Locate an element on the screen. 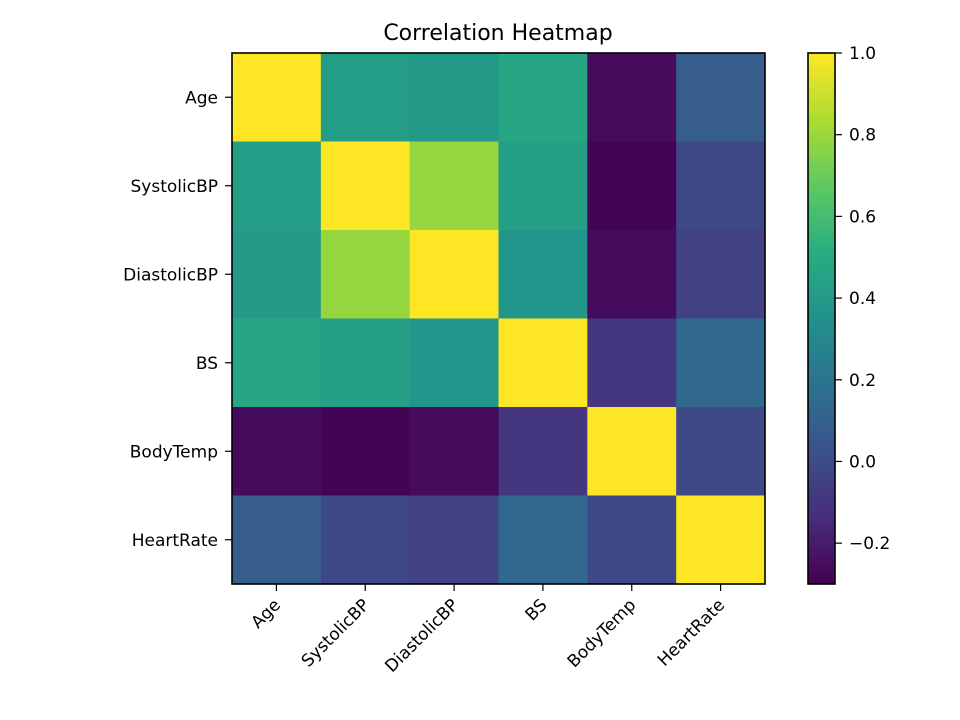 This screenshot has height=720, width=960. x-tick-label: BodyTemp is located at coordinates (602, 633).